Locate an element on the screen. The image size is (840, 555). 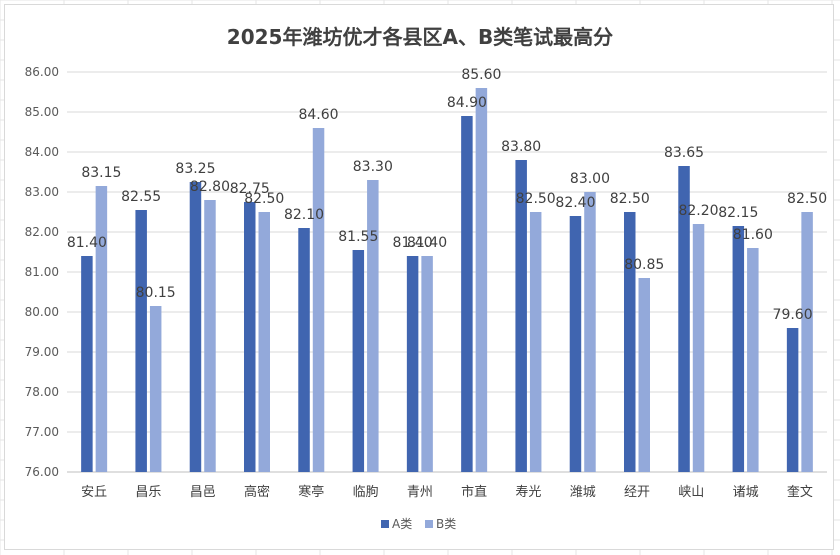
x-category-label: 奎文 is located at coordinates (800, 492).